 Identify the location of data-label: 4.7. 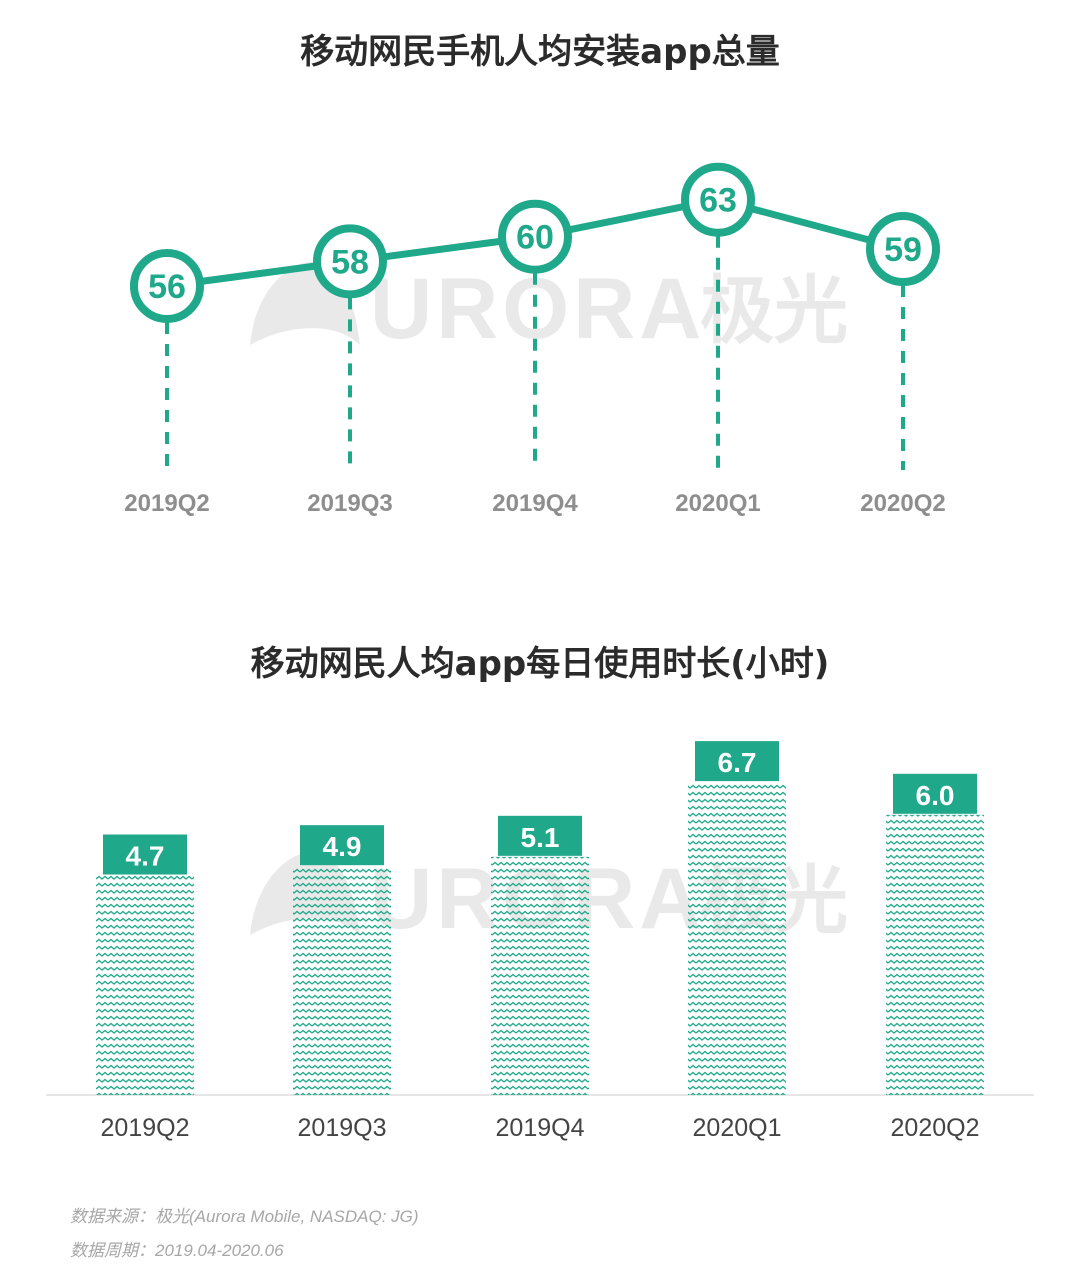
(145, 856).